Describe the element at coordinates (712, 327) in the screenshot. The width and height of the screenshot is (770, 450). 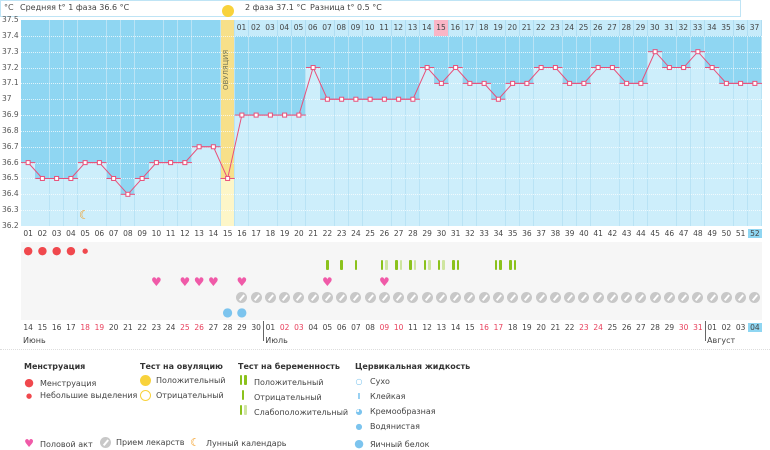
I see `calendar-date: 01` at that location.